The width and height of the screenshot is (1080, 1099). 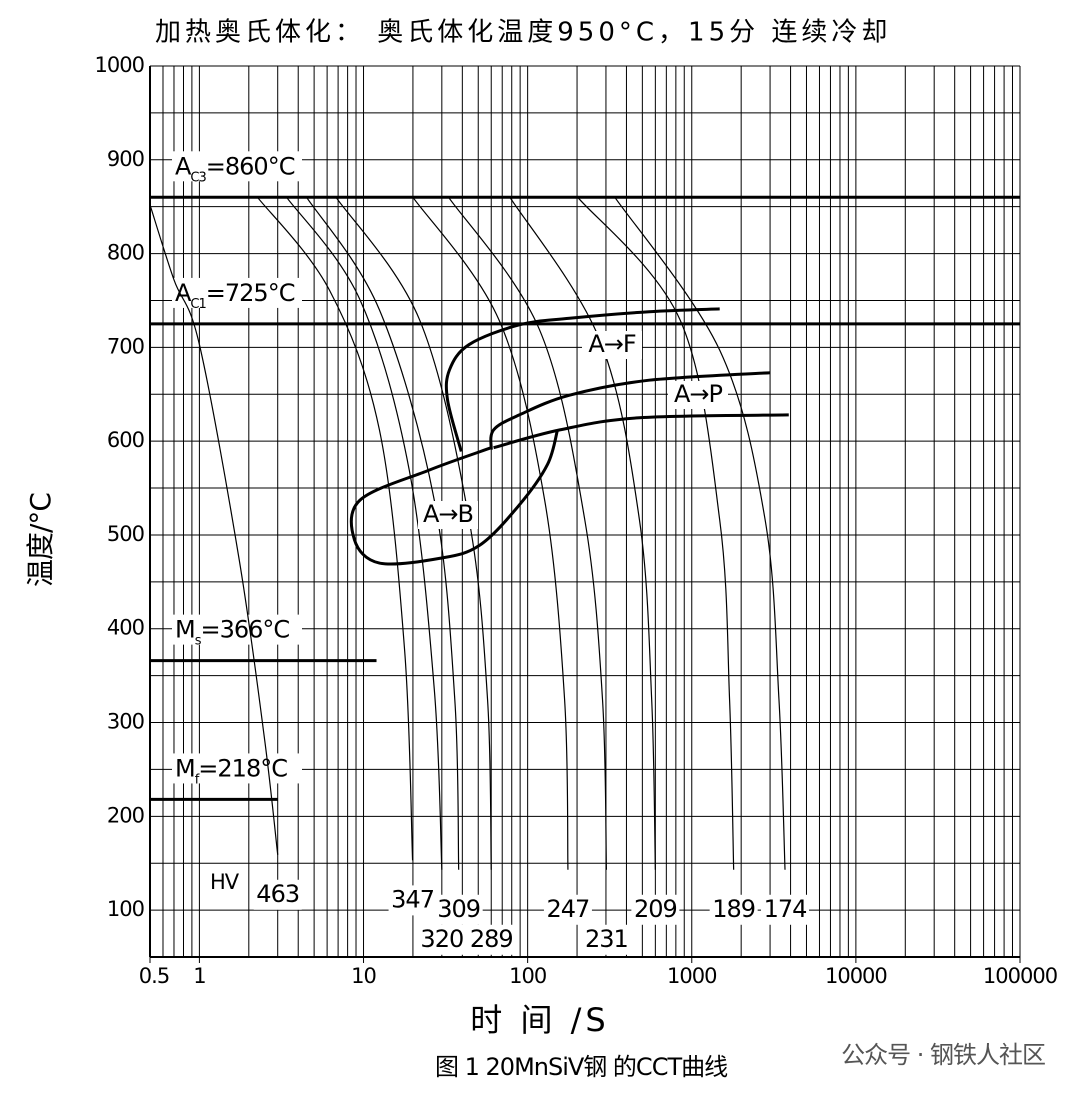 I want to click on hardness-label: 463, so click(x=277, y=894).